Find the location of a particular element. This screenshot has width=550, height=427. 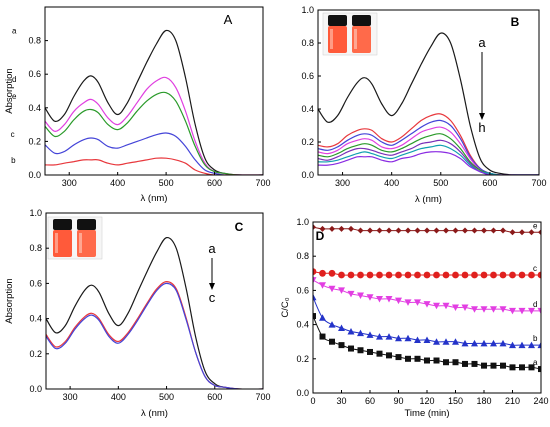

x-tick-label: 240 is located at coordinates (540, 401).